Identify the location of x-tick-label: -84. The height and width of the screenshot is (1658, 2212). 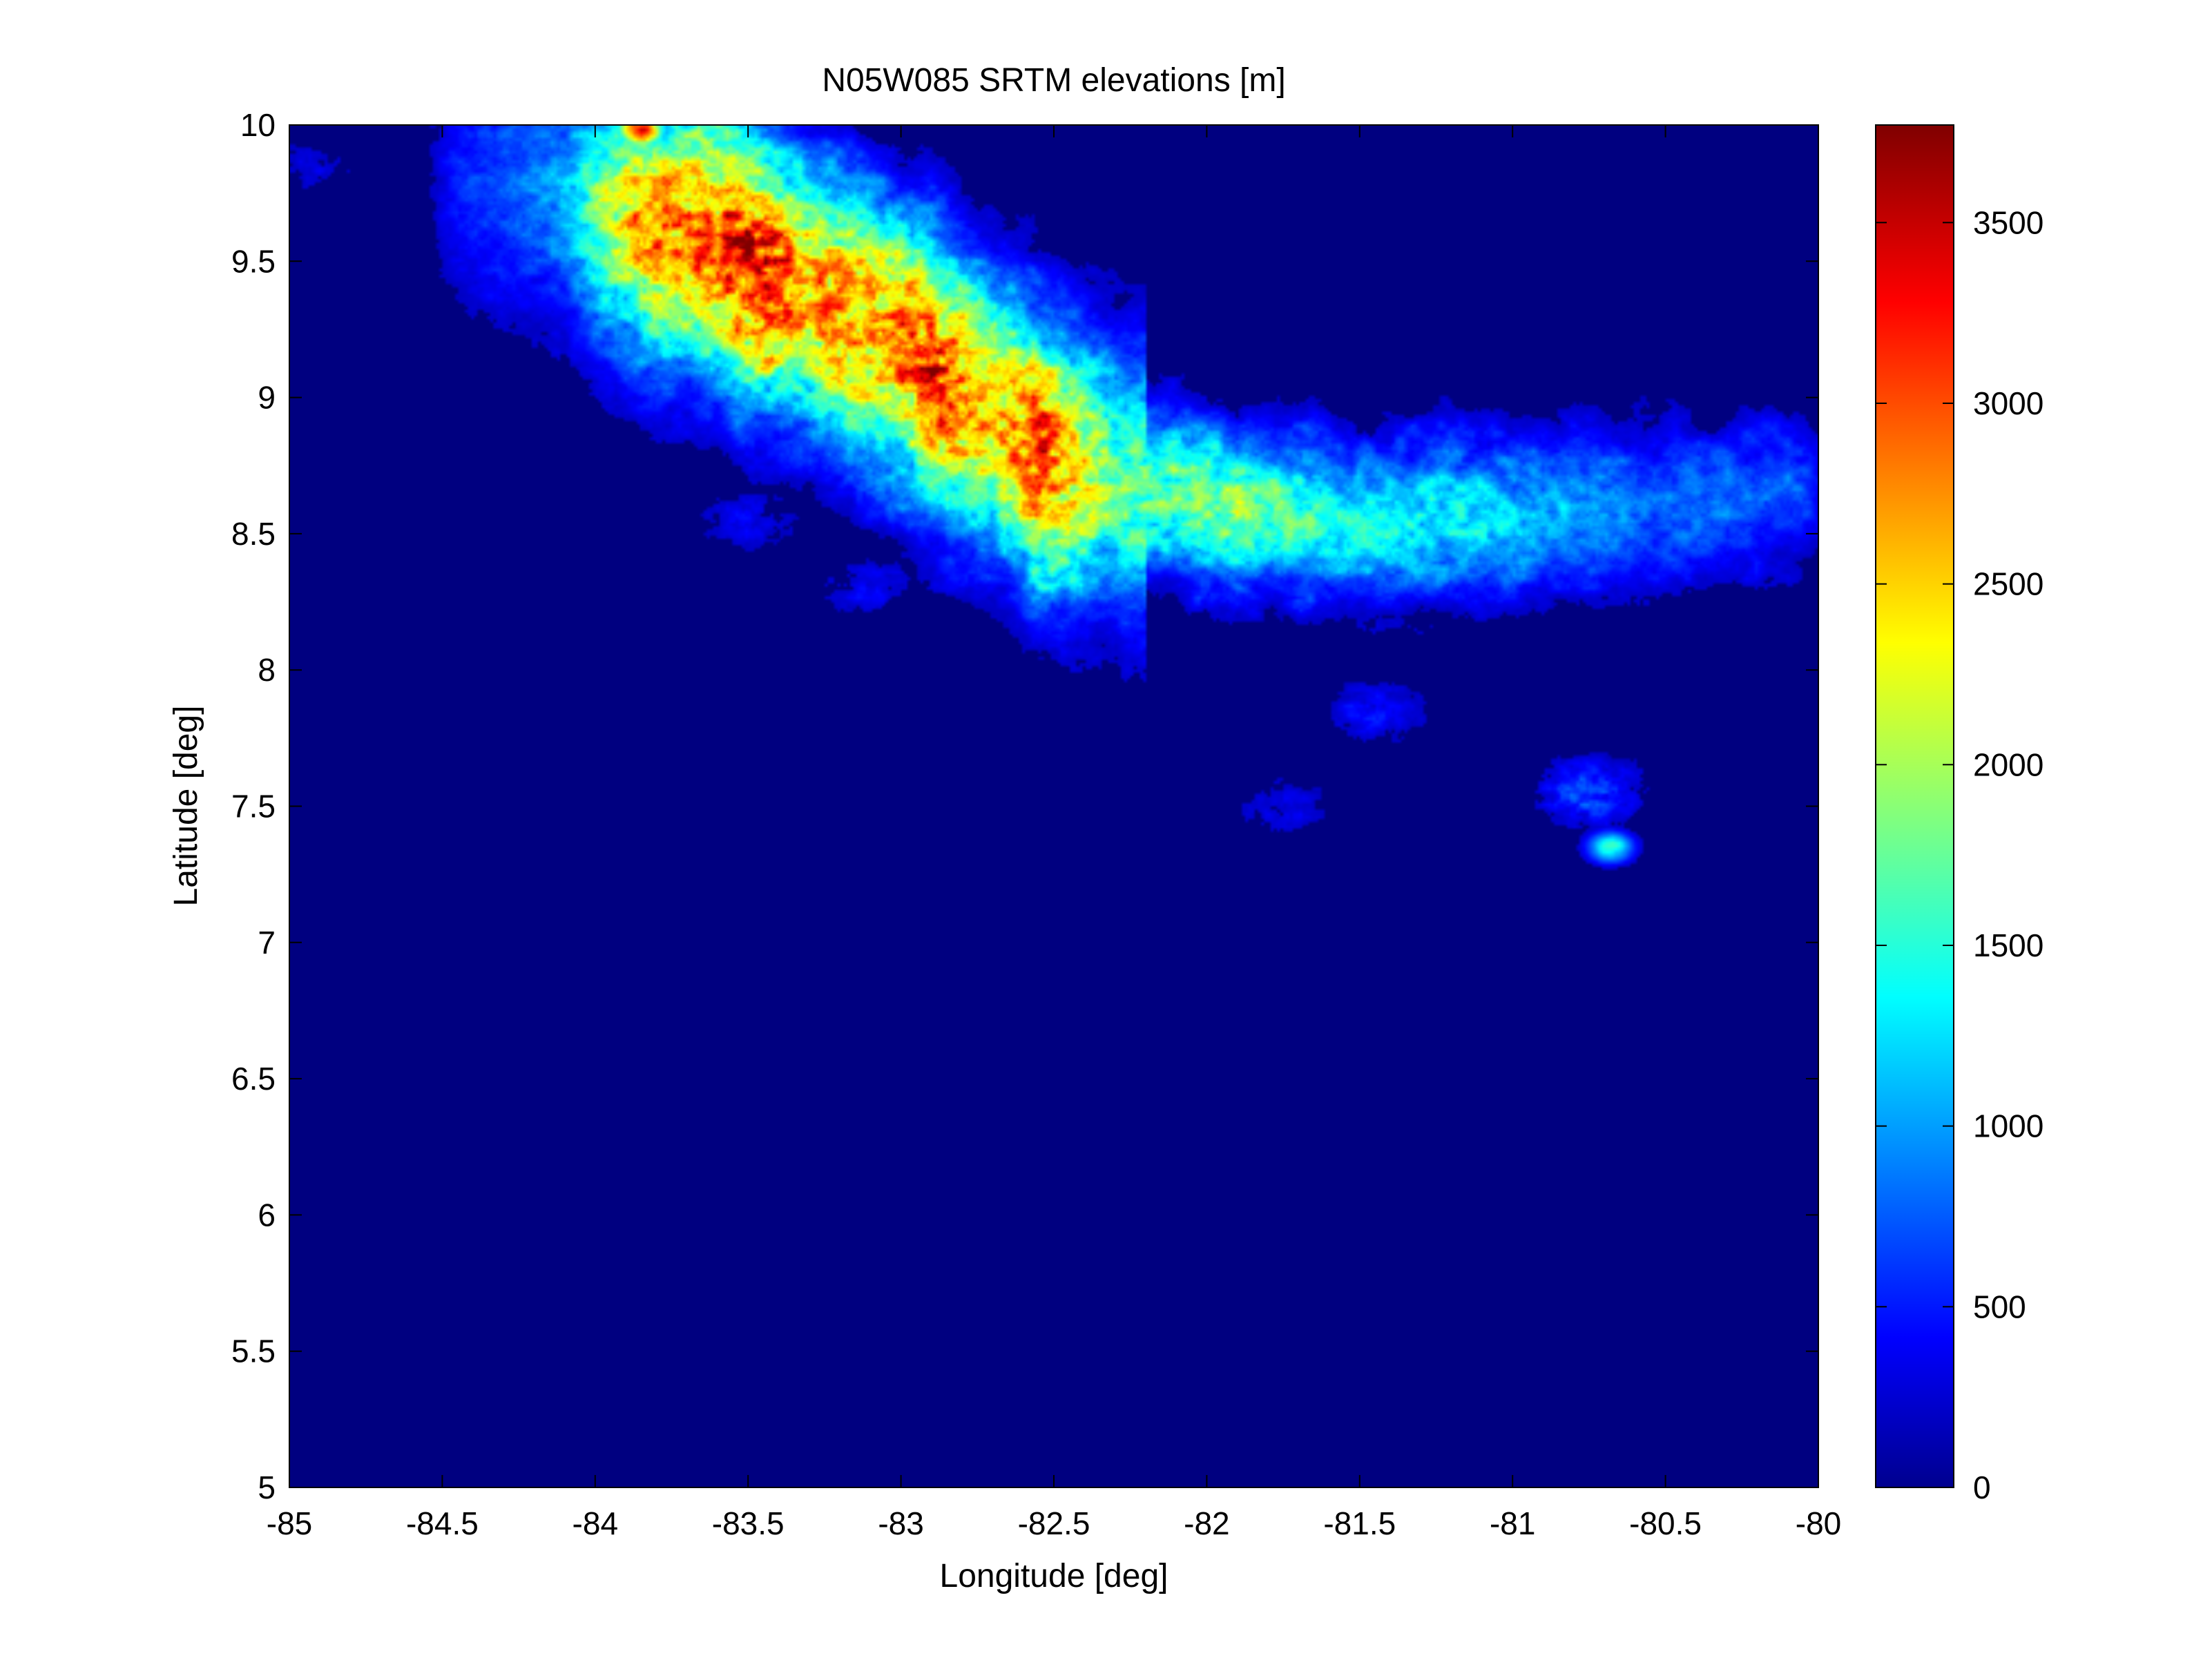
(596, 1523).